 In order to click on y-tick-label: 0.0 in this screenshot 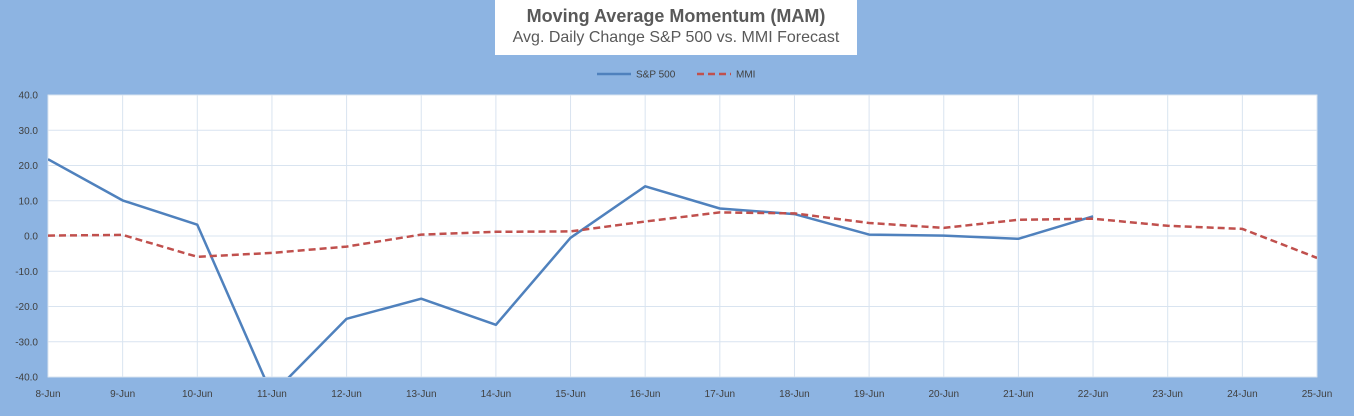, I will do `click(31, 237)`.